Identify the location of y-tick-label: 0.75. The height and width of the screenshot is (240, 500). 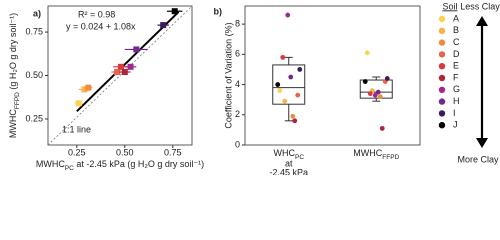
(34, 31).